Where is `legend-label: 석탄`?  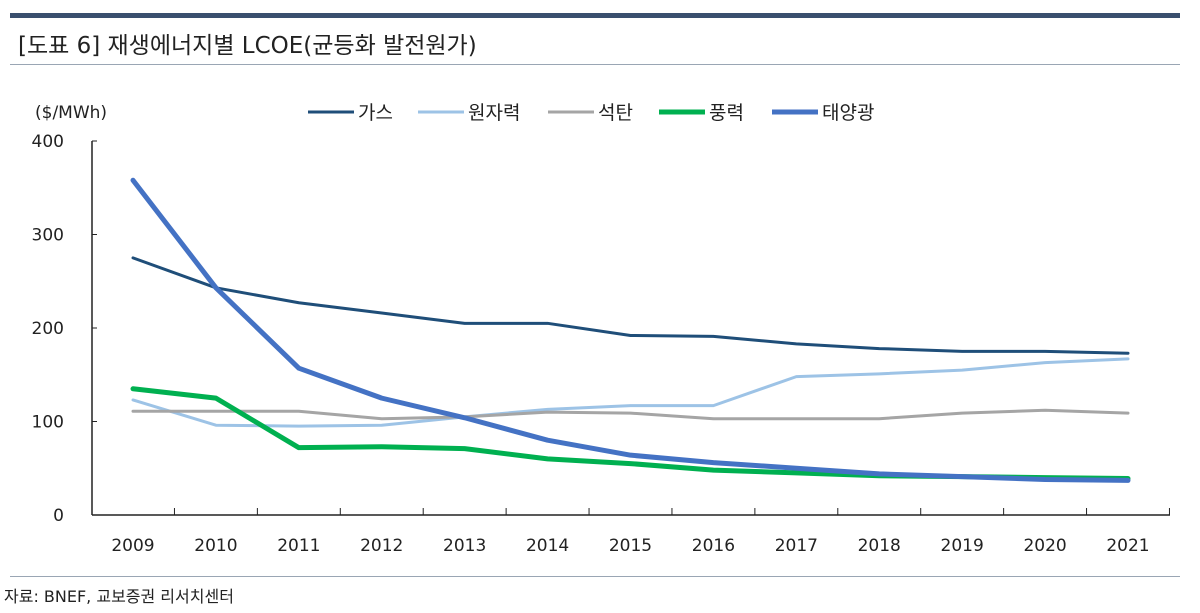
legend-label: 석탄 is located at coordinates (615, 113).